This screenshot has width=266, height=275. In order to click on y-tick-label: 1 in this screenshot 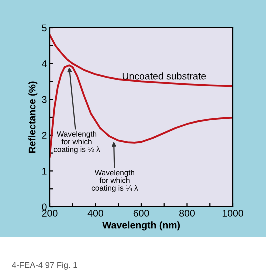, I will do `click(44, 171)`.